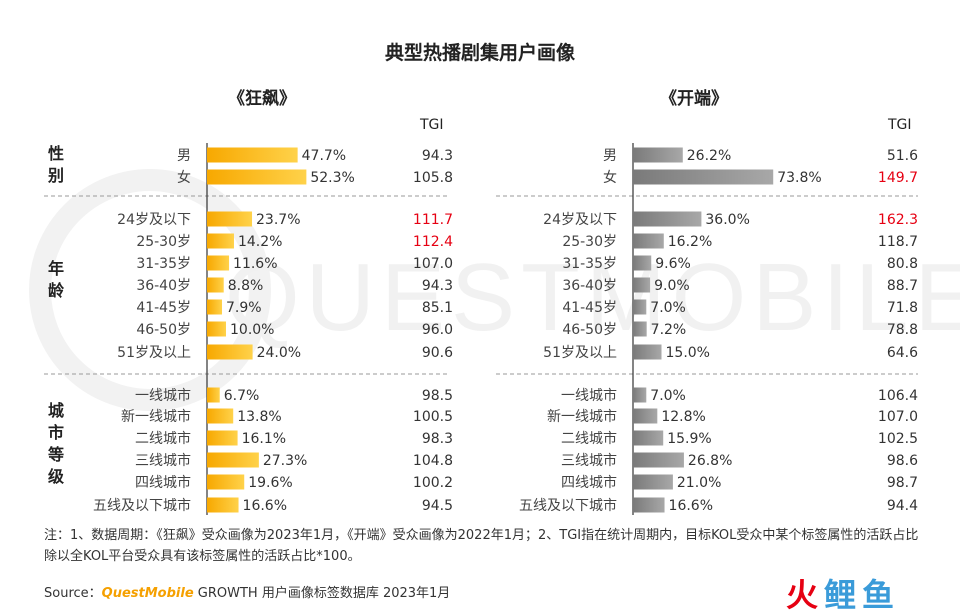  I want to click on left-value-label: 16.6%, so click(265, 506).